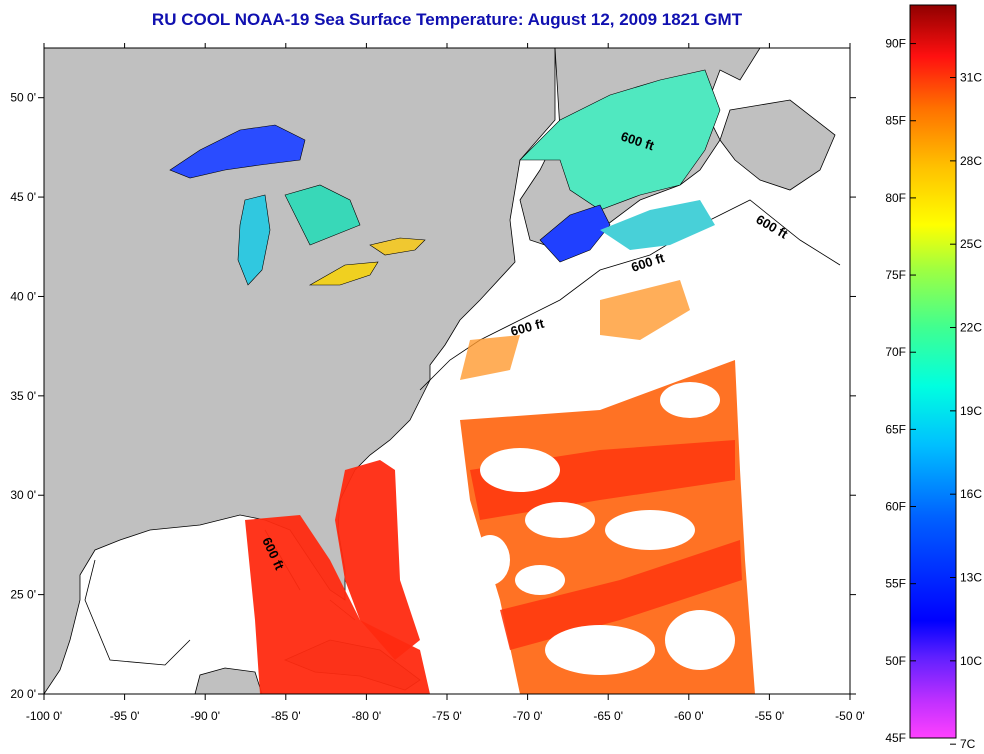 The height and width of the screenshot is (754, 984). What do you see at coordinates (895, 738) in the screenshot?
I see `colorbar-f-label: 45F` at bounding box center [895, 738].